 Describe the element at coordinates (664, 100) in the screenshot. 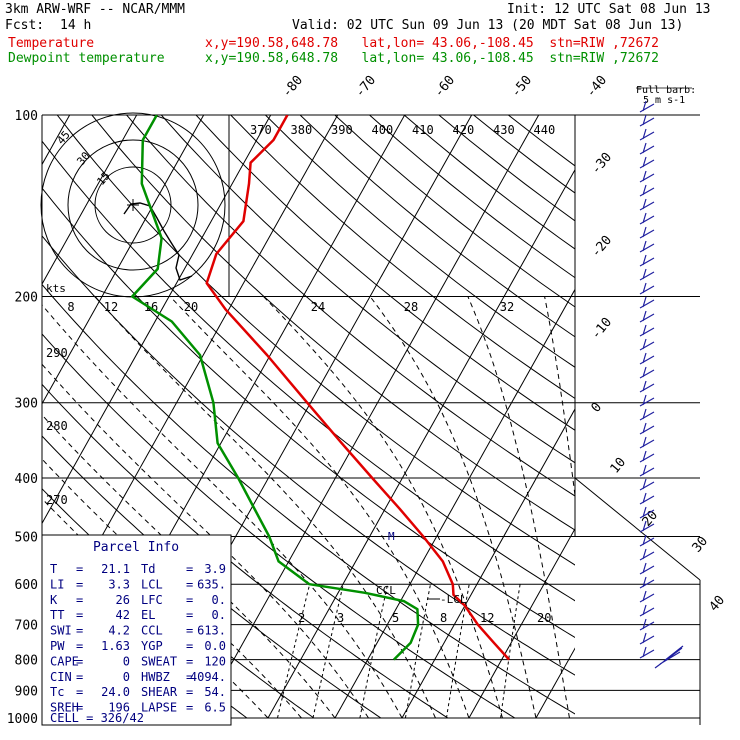

I see `wind-barb-key-value: 5 m s-1` at that location.